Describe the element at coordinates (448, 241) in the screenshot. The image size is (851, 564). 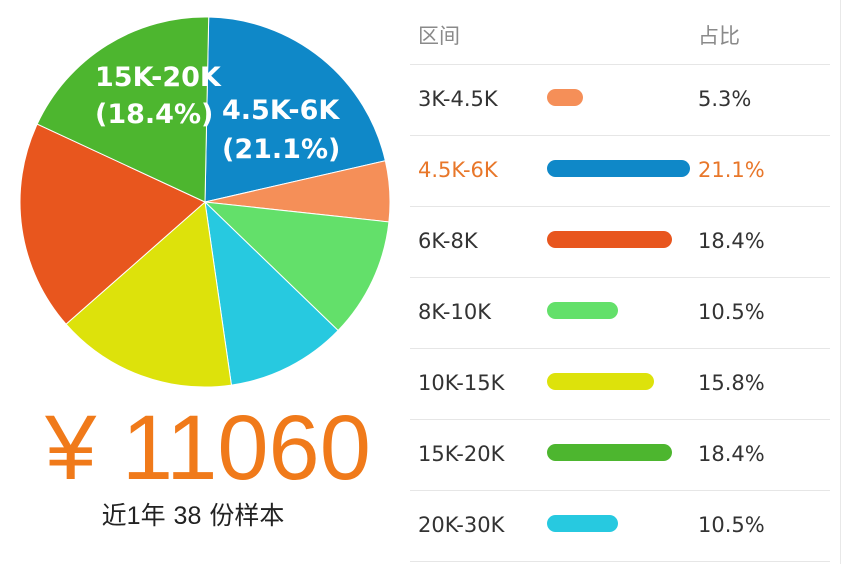
I see `range-label: 6K-8K` at that location.